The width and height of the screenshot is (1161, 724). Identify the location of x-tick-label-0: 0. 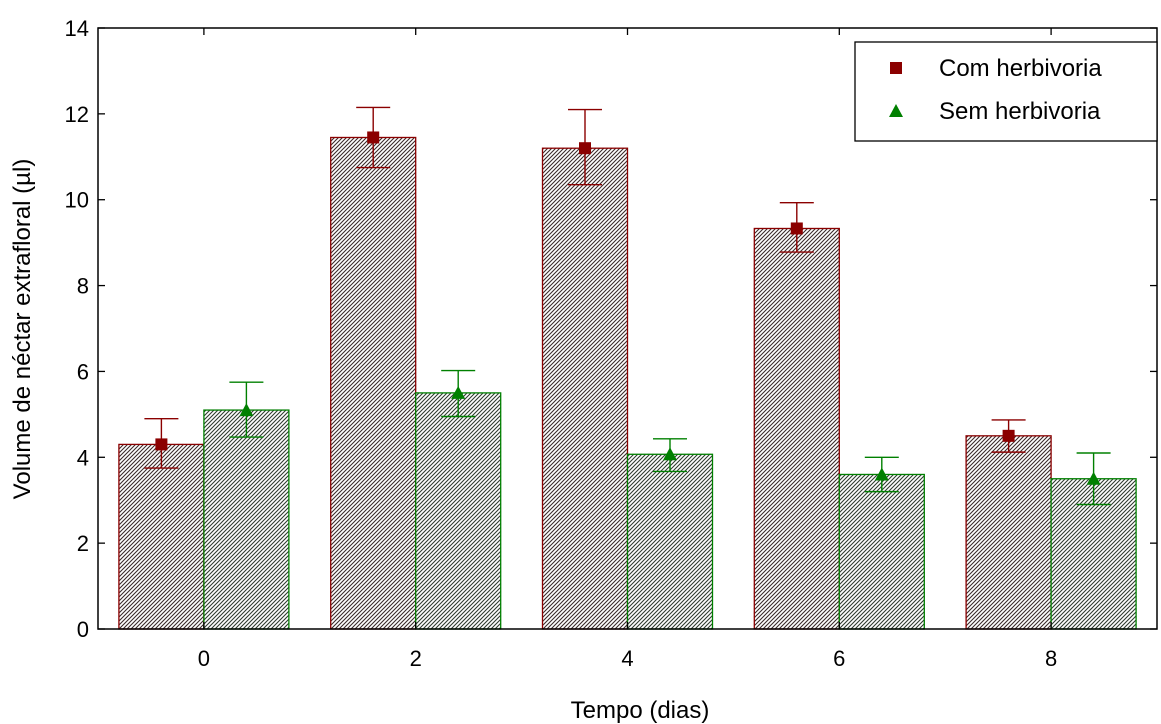
(204, 658).